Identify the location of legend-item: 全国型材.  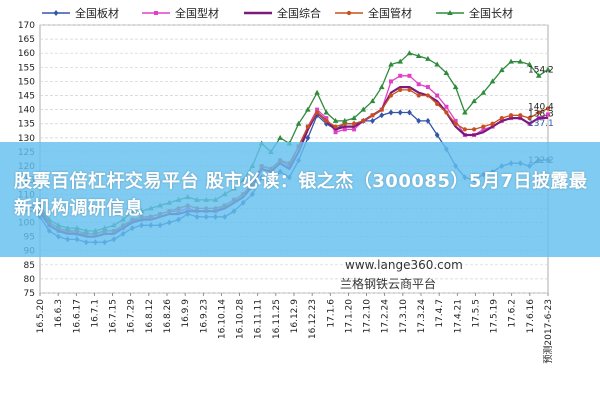
(180, 13).